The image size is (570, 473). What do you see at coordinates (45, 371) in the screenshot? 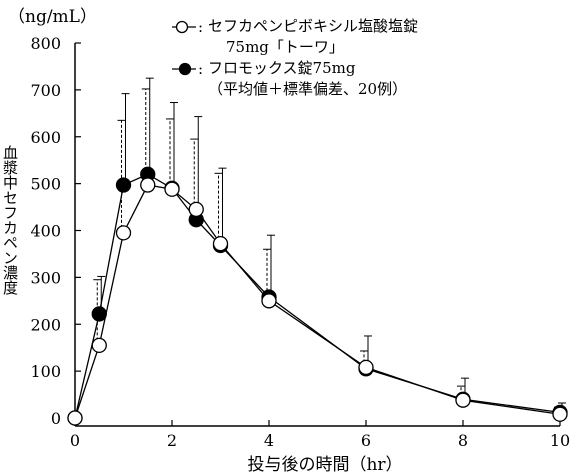
I see `y-tick-label: 100` at bounding box center [45, 371].